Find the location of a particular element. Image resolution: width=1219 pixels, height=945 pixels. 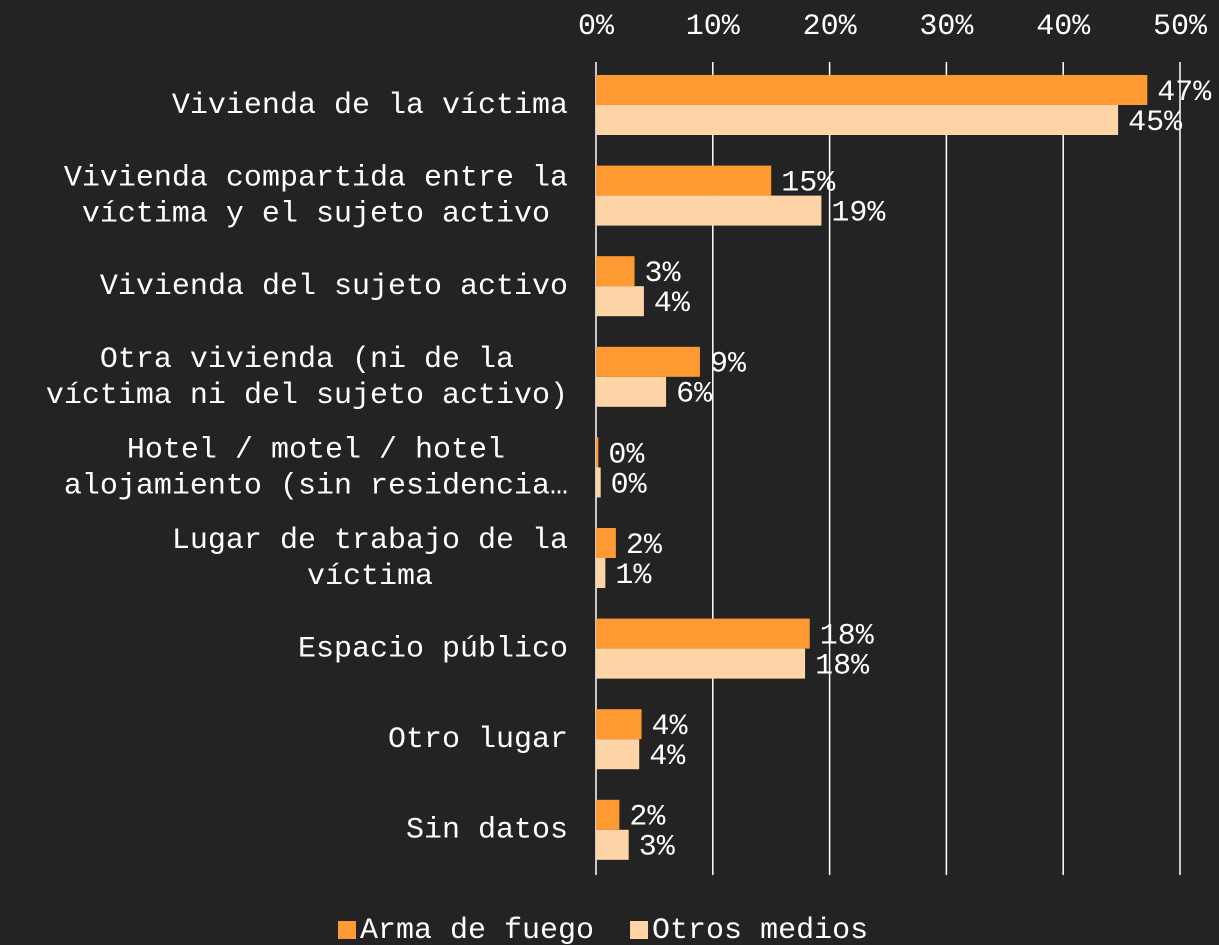

data-label: 9% is located at coordinates (728, 365).